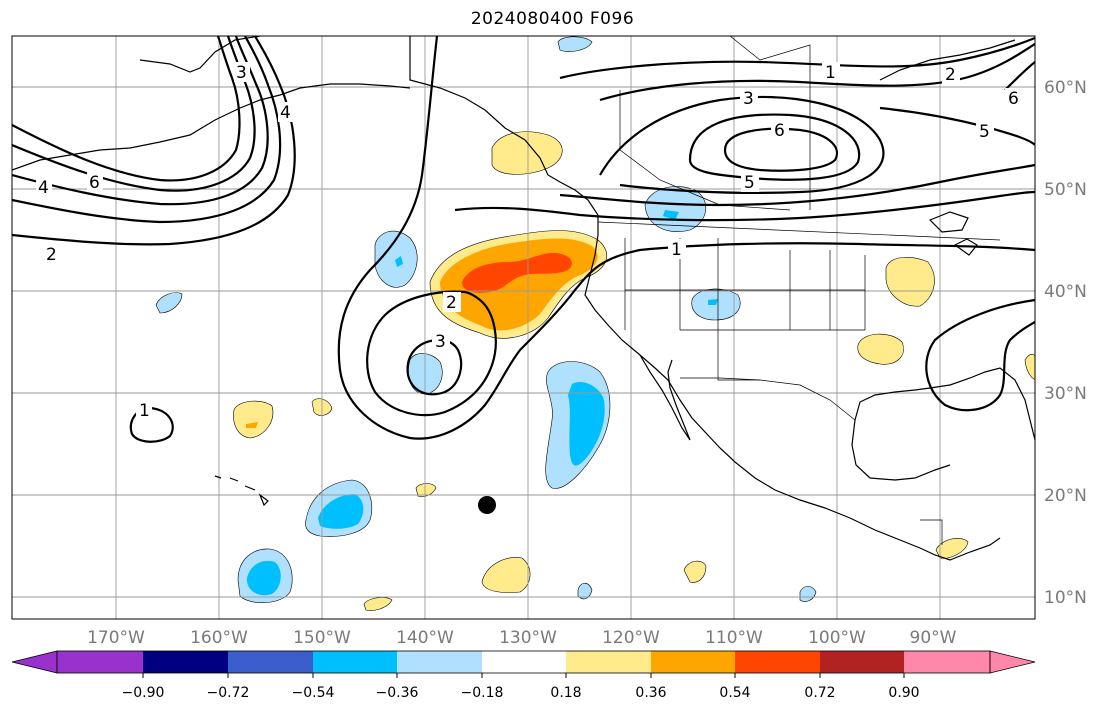 This screenshot has width=1105, height=712. Describe the element at coordinates (241, 491) in the screenshot. I see `hawaii-islands` at that location.